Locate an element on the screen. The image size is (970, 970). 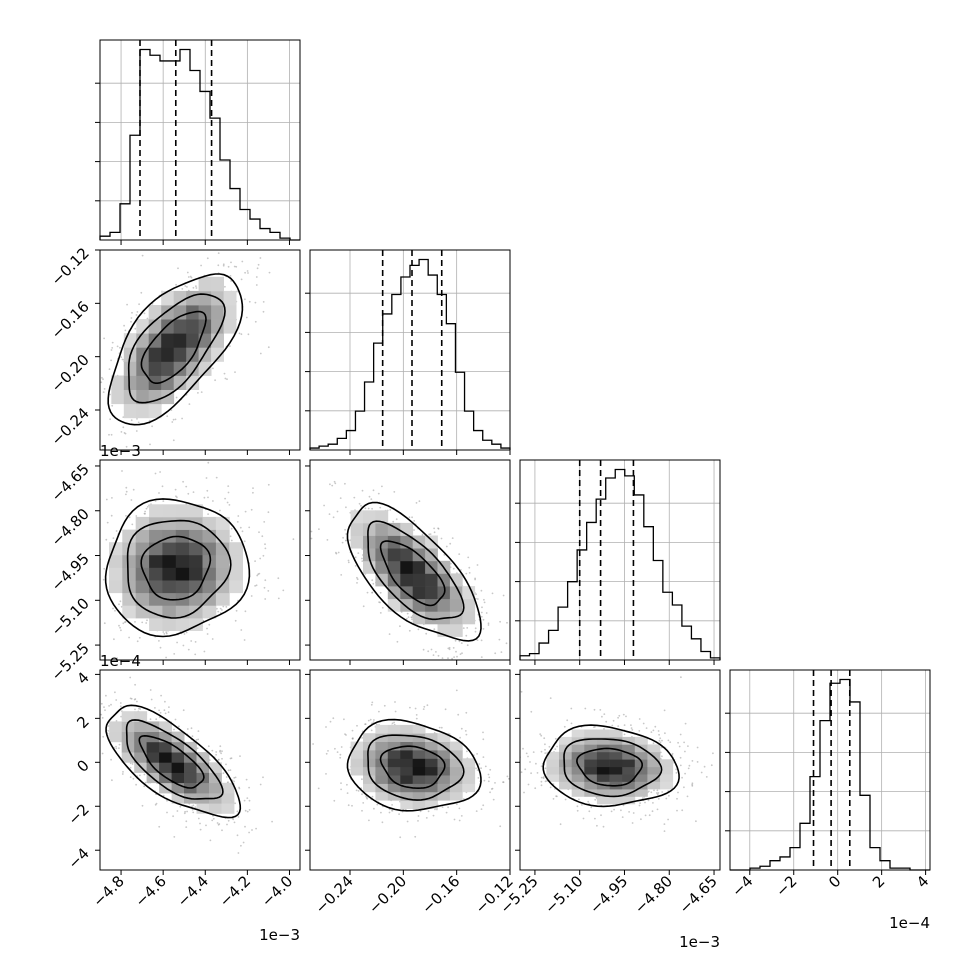
contour-line is located at coordinates (179, 569).